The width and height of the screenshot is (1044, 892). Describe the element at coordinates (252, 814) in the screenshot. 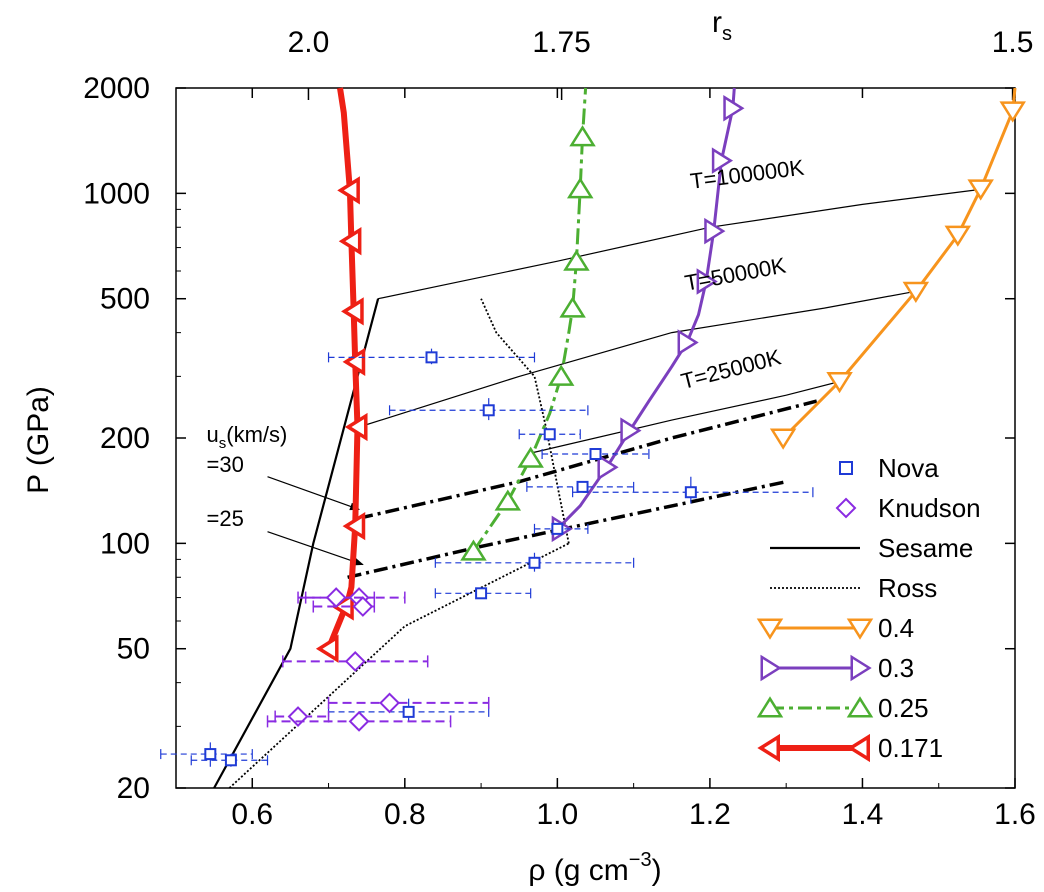

I see `x-tick-label: 0.6` at that location.